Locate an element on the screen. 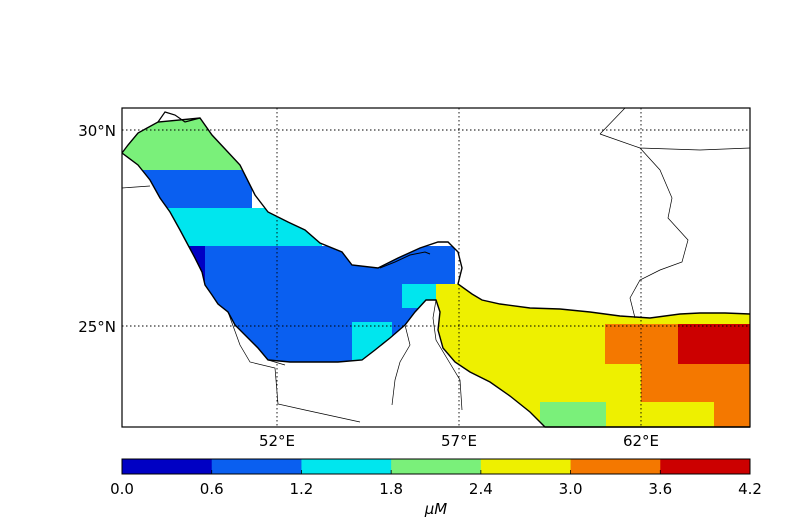 This screenshot has height=529, width=800. colorbar-tick-label: 3.6 is located at coordinates (660, 489).